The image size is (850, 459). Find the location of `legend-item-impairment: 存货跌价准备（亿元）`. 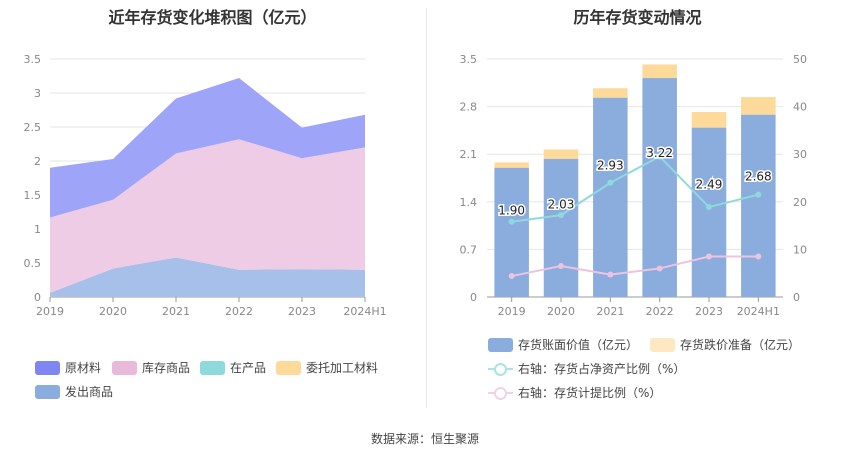

legend-item-impairment: 存货跌价准备（亿元） is located at coordinates (725, 344).